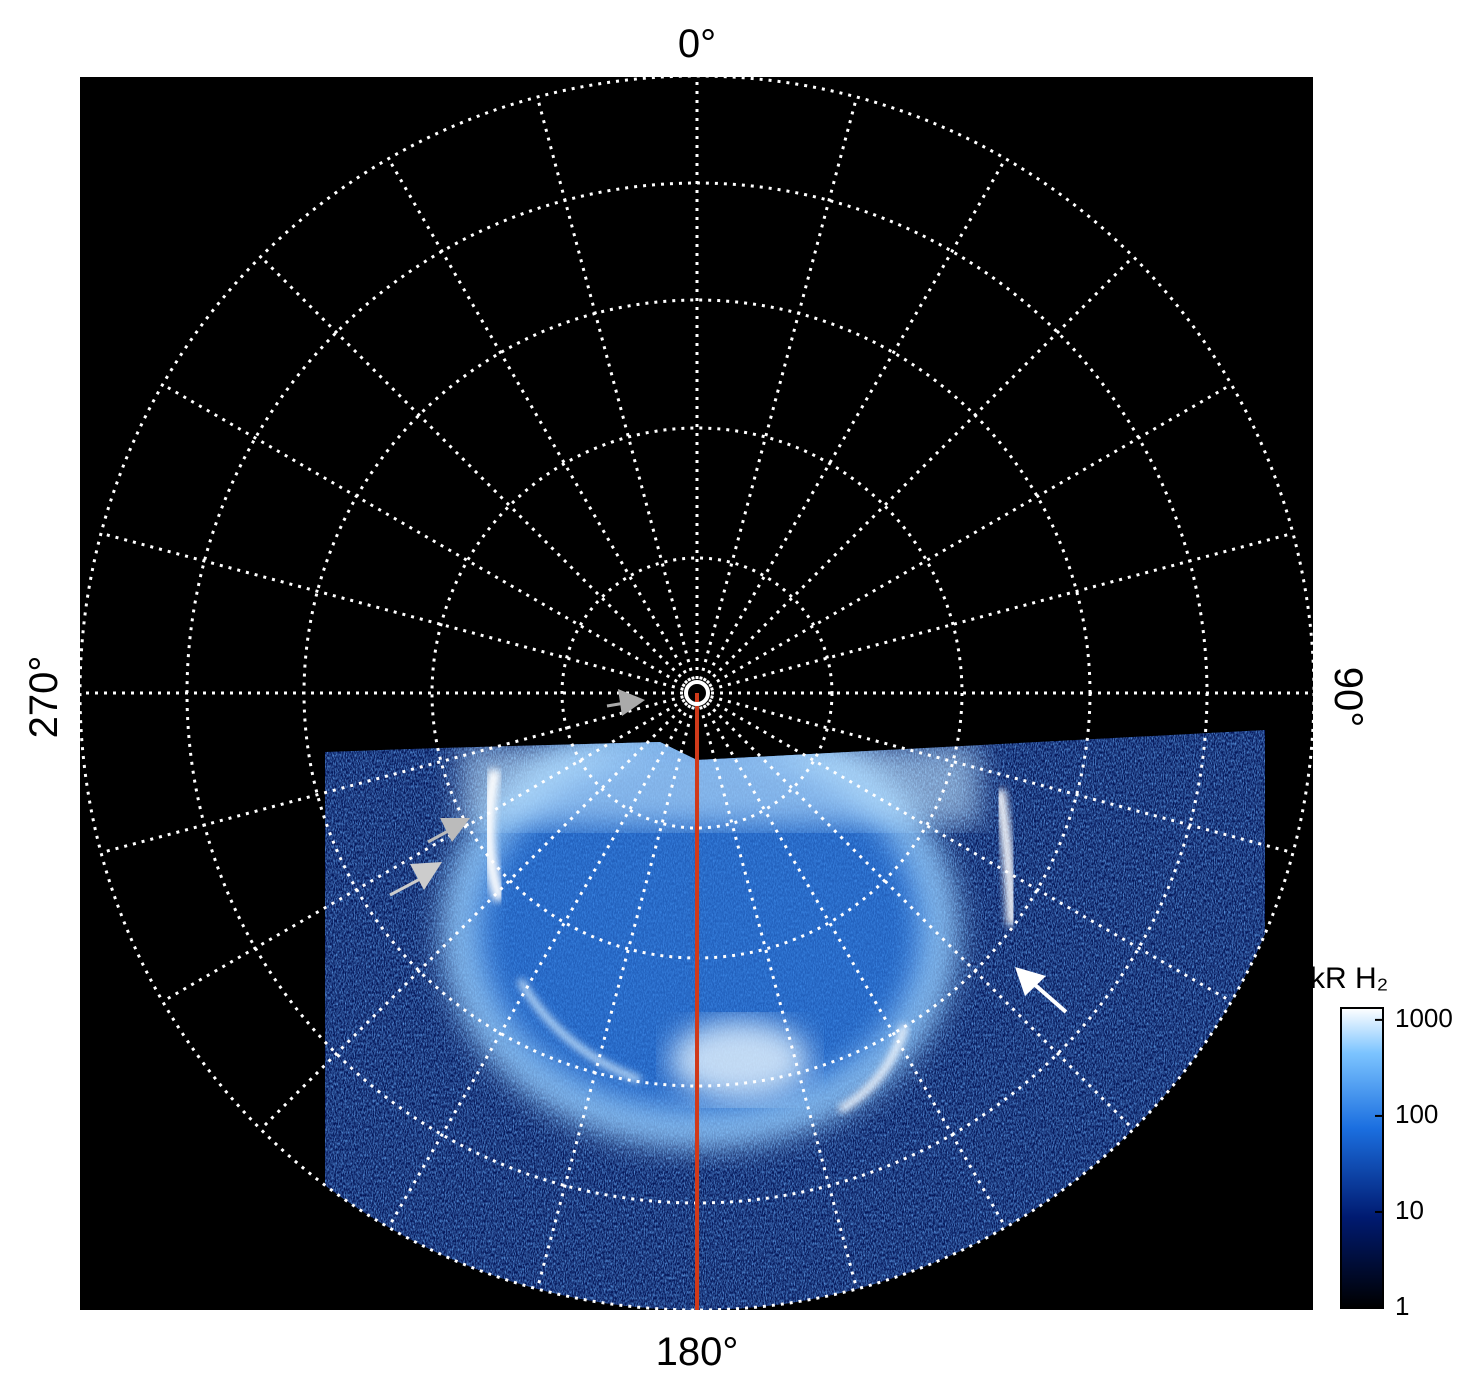 The image size is (1481, 1386). What do you see at coordinates (697, 1352) in the screenshot?
I see `label-bottom: 180°` at bounding box center [697, 1352].